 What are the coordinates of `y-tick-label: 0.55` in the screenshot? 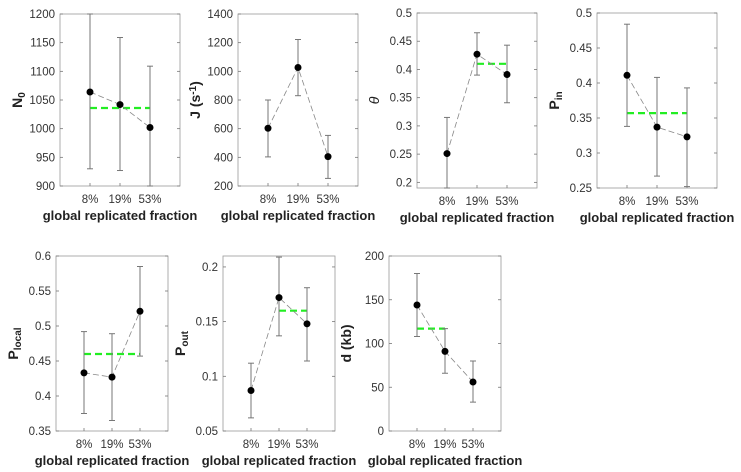 It's located at (40, 292).